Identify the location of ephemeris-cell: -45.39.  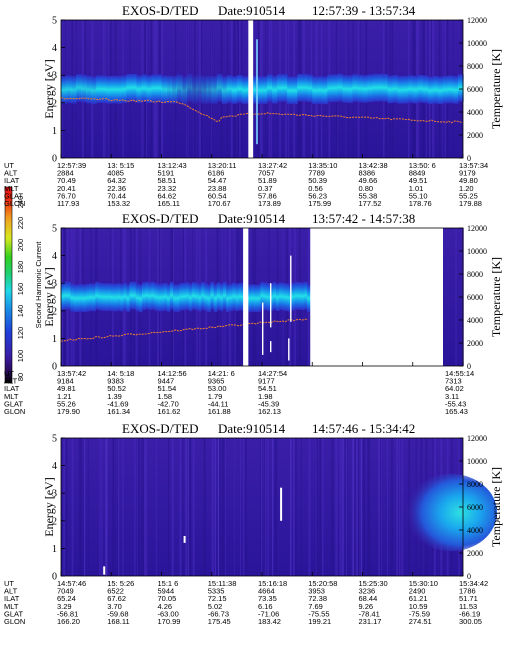
(268, 403).